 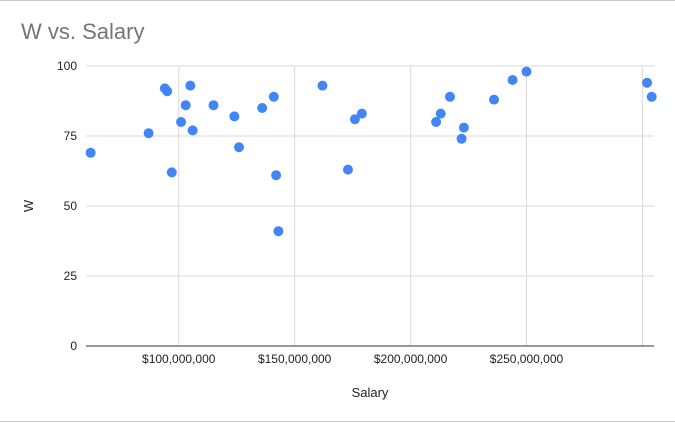 What do you see at coordinates (295, 359) in the screenshot?
I see `x-tick-label: $150,000,000` at bounding box center [295, 359].